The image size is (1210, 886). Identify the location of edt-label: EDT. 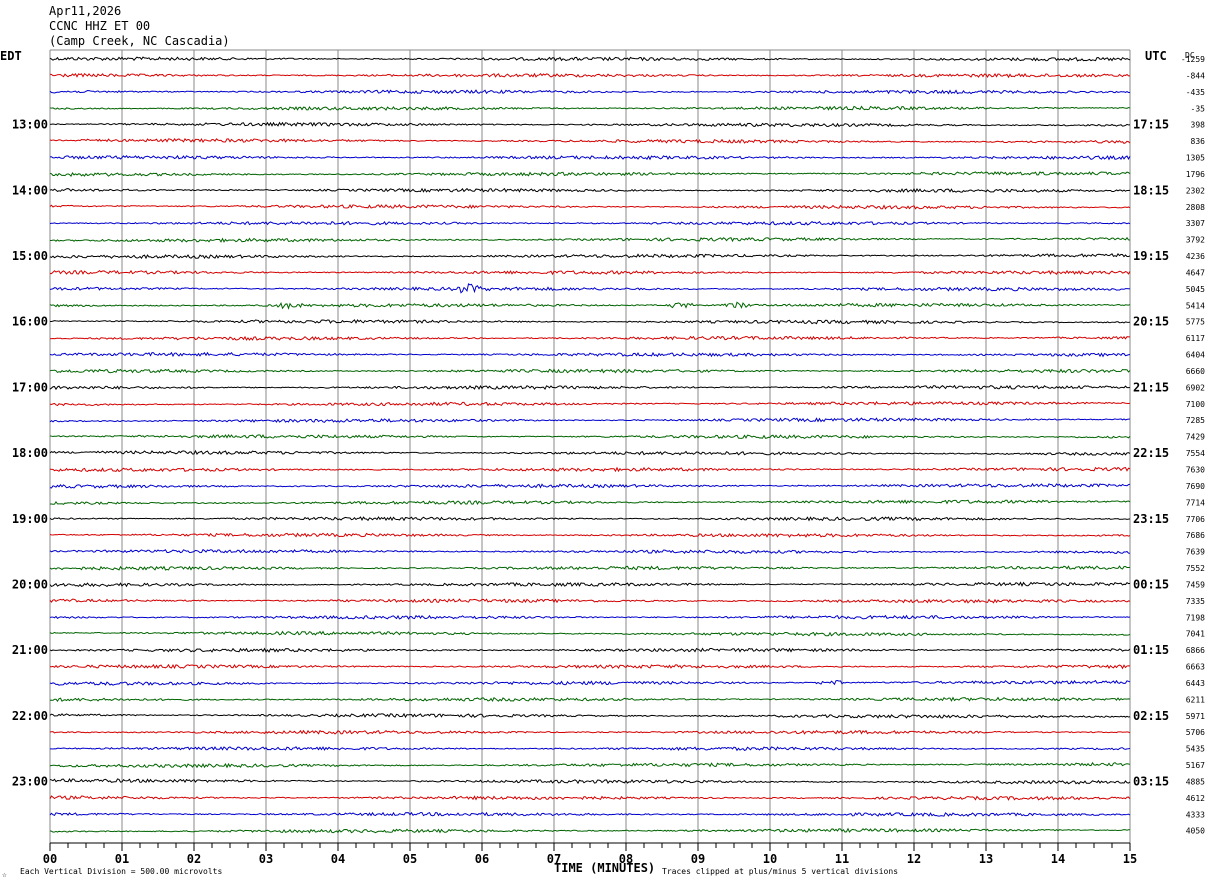
(11, 56).